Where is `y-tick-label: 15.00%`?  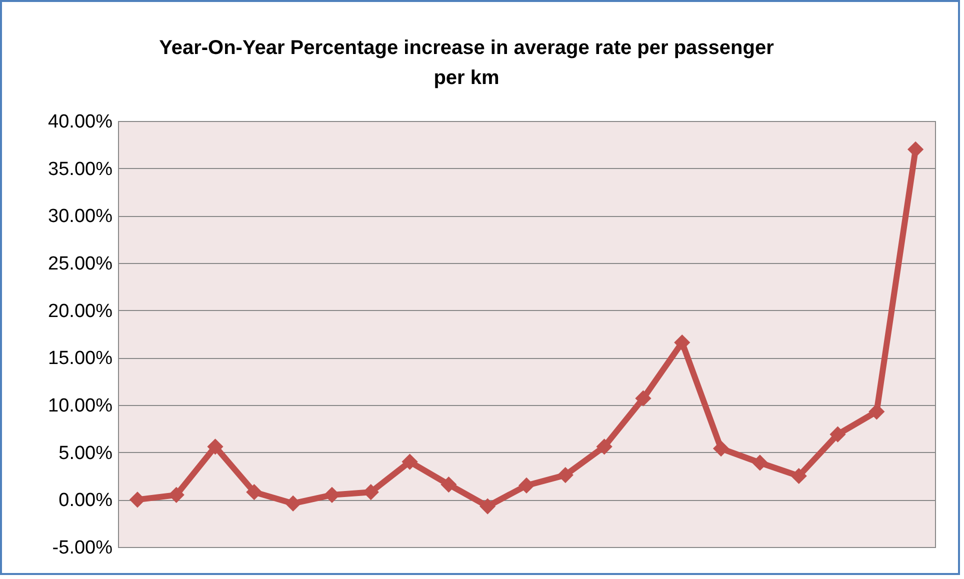 y-tick-label: 15.00% is located at coordinates (80, 359).